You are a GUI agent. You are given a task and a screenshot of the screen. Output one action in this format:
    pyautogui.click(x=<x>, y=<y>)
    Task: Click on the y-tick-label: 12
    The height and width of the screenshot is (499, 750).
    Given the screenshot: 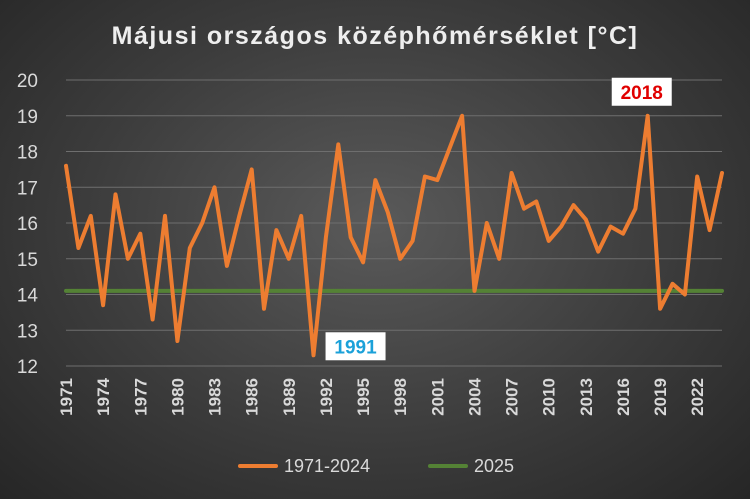 What is the action you would take?
    pyautogui.click(x=27, y=367)
    